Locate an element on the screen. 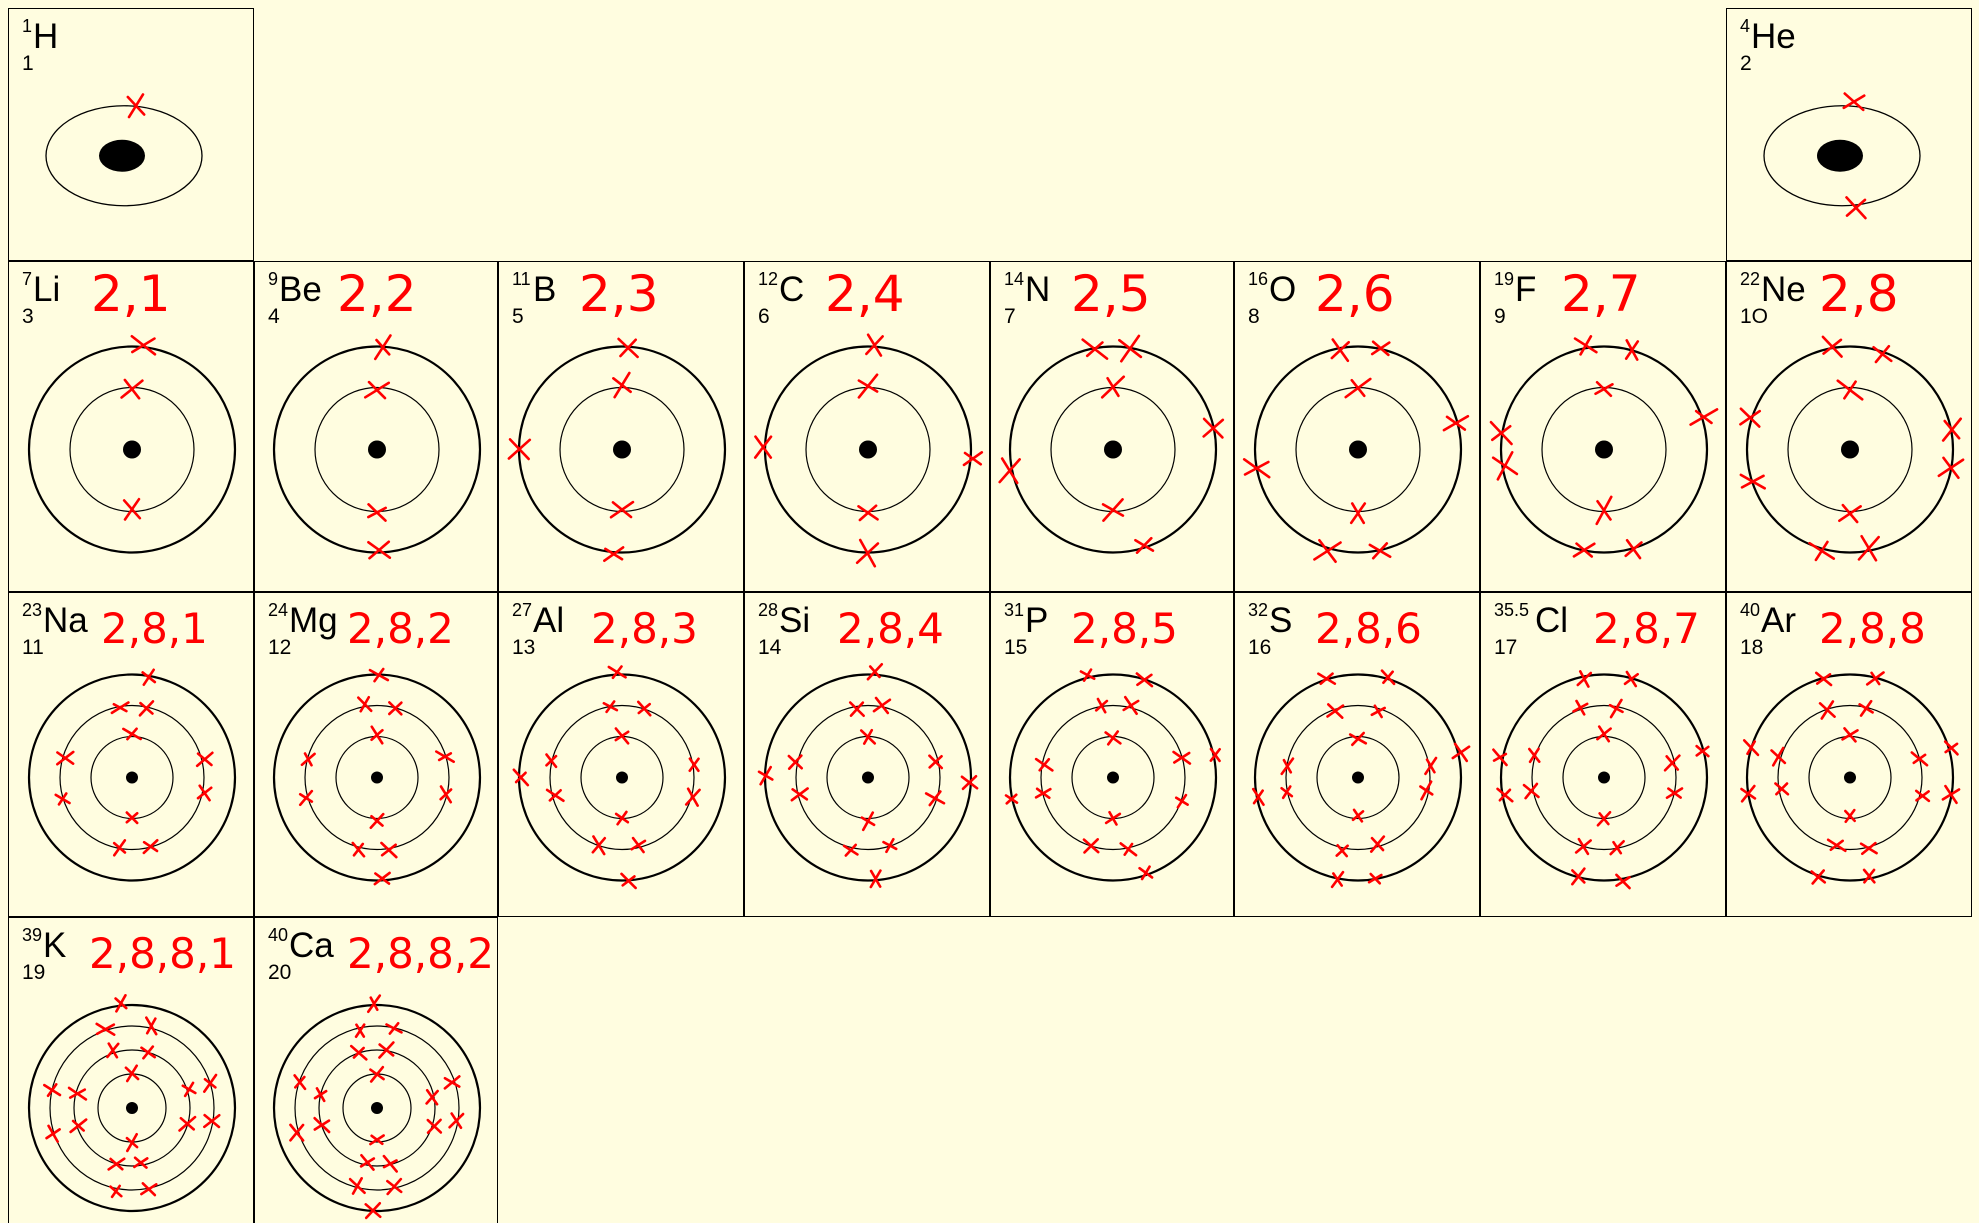 Image resolution: width=1979 pixels, height=1223 pixels. element-cell-ne: 22 Ne 1O 2,8 is located at coordinates (1849, 426).